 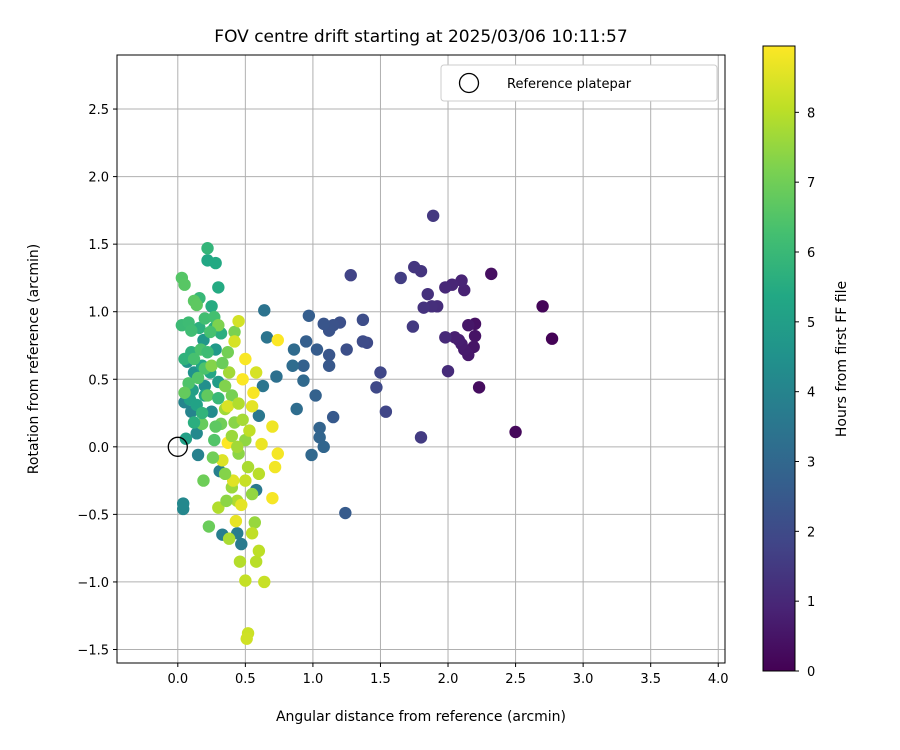 What do you see at coordinates (811, 532) in the screenshot?
I see `colorbar-tick-label: 2` at bounding box center [811, 532].